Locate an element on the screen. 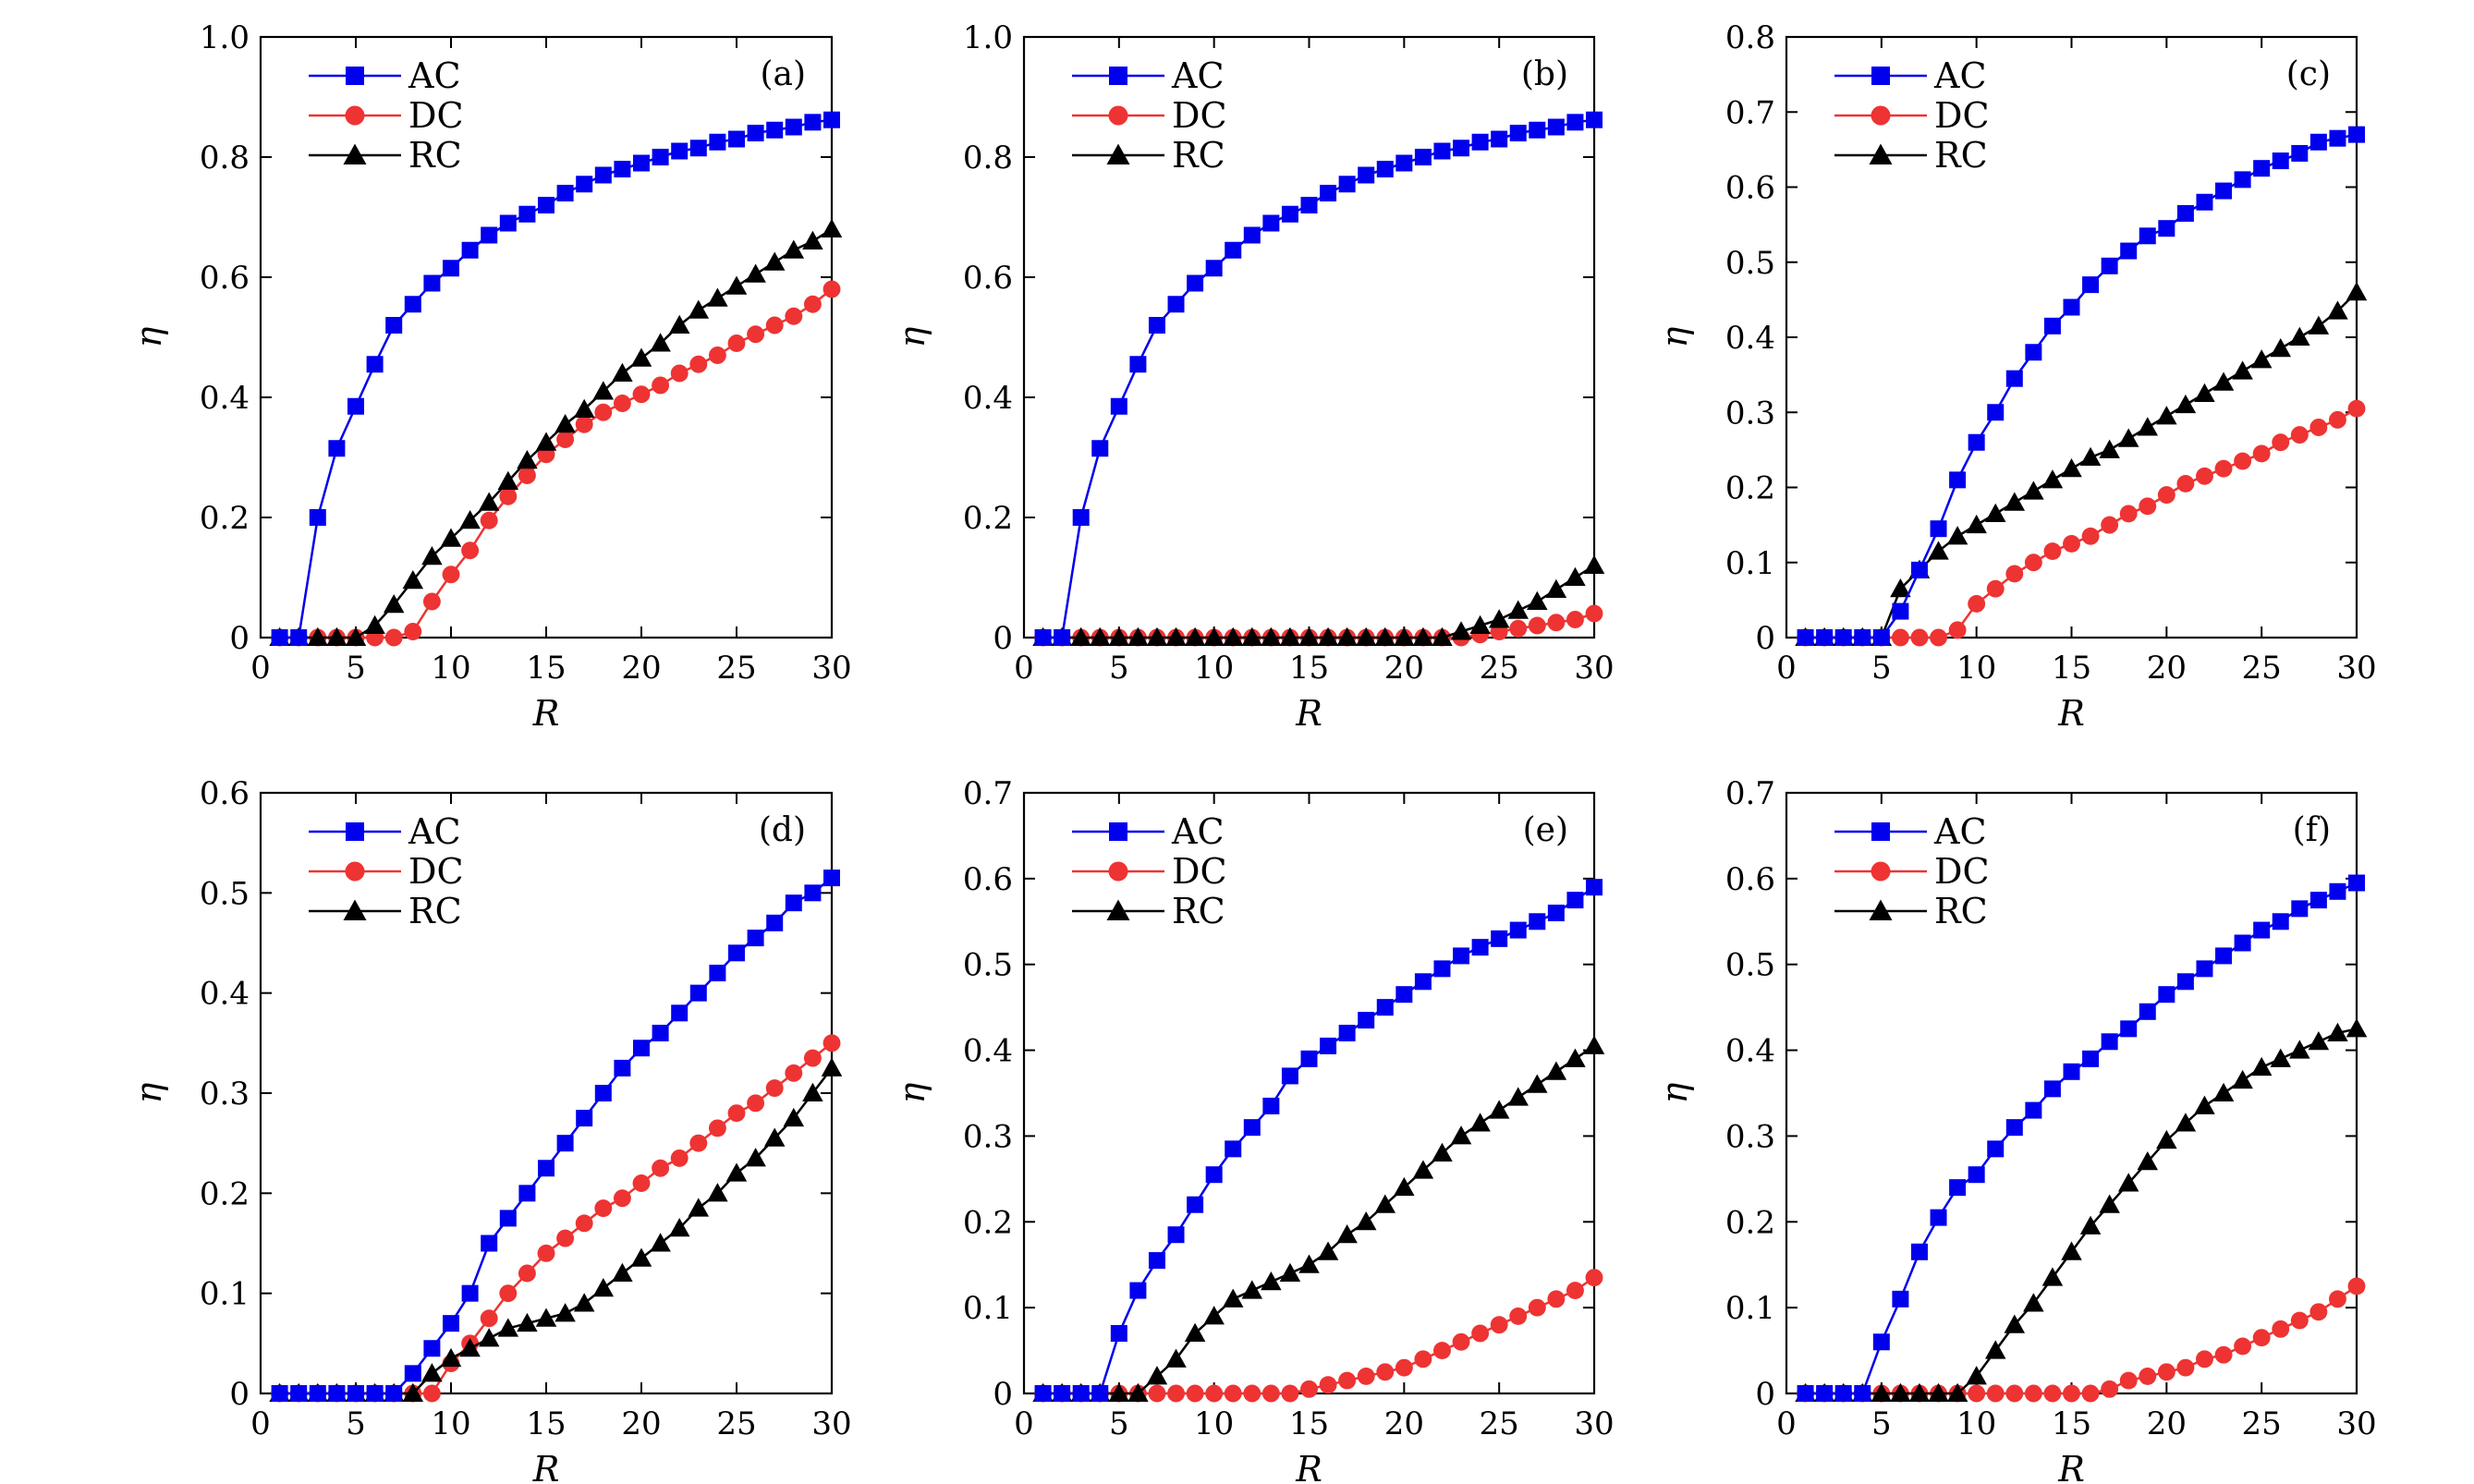  panel-label: (d) is located at coordinates (783, 830).